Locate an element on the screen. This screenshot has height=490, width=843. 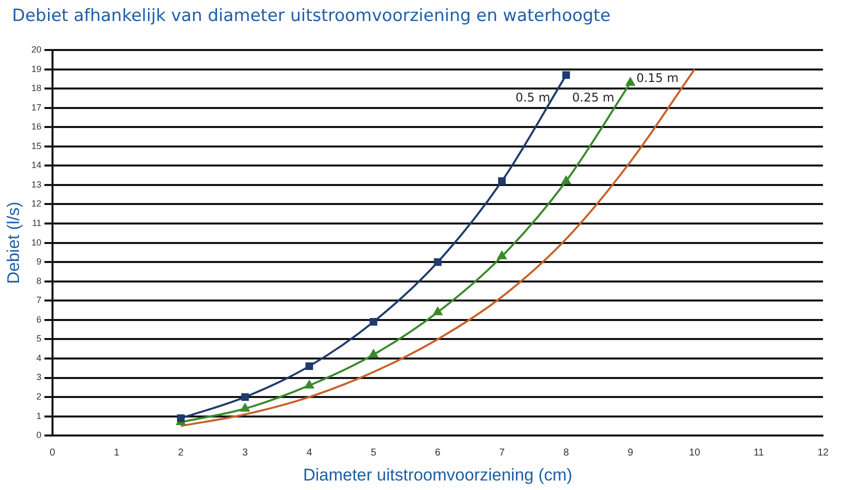
y-tick-label: 1 is located at coordinates (39, 415).